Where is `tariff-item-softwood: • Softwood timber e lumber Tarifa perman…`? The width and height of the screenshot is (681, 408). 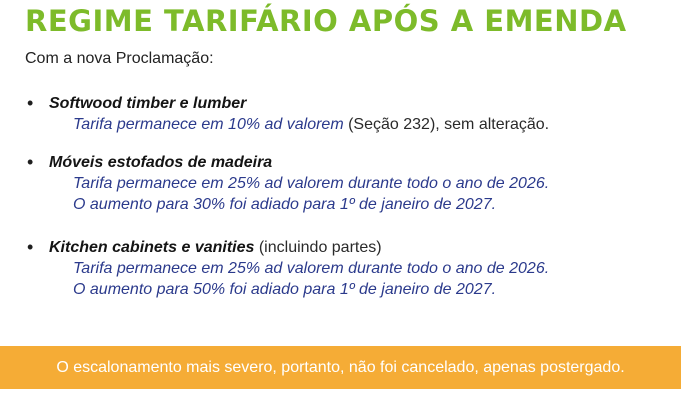 tariff-item-softwood: • Softwood timber e lumber Tarifa perman… is located at coordinates (345, 114).